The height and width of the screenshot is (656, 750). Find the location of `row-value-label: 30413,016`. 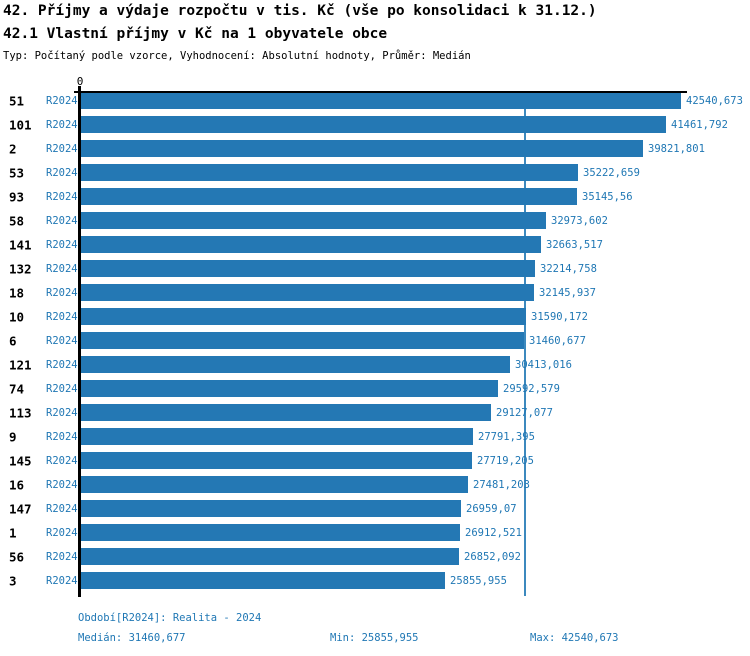

row-value-label: 30413,016 is located at coordinates (543, 364).